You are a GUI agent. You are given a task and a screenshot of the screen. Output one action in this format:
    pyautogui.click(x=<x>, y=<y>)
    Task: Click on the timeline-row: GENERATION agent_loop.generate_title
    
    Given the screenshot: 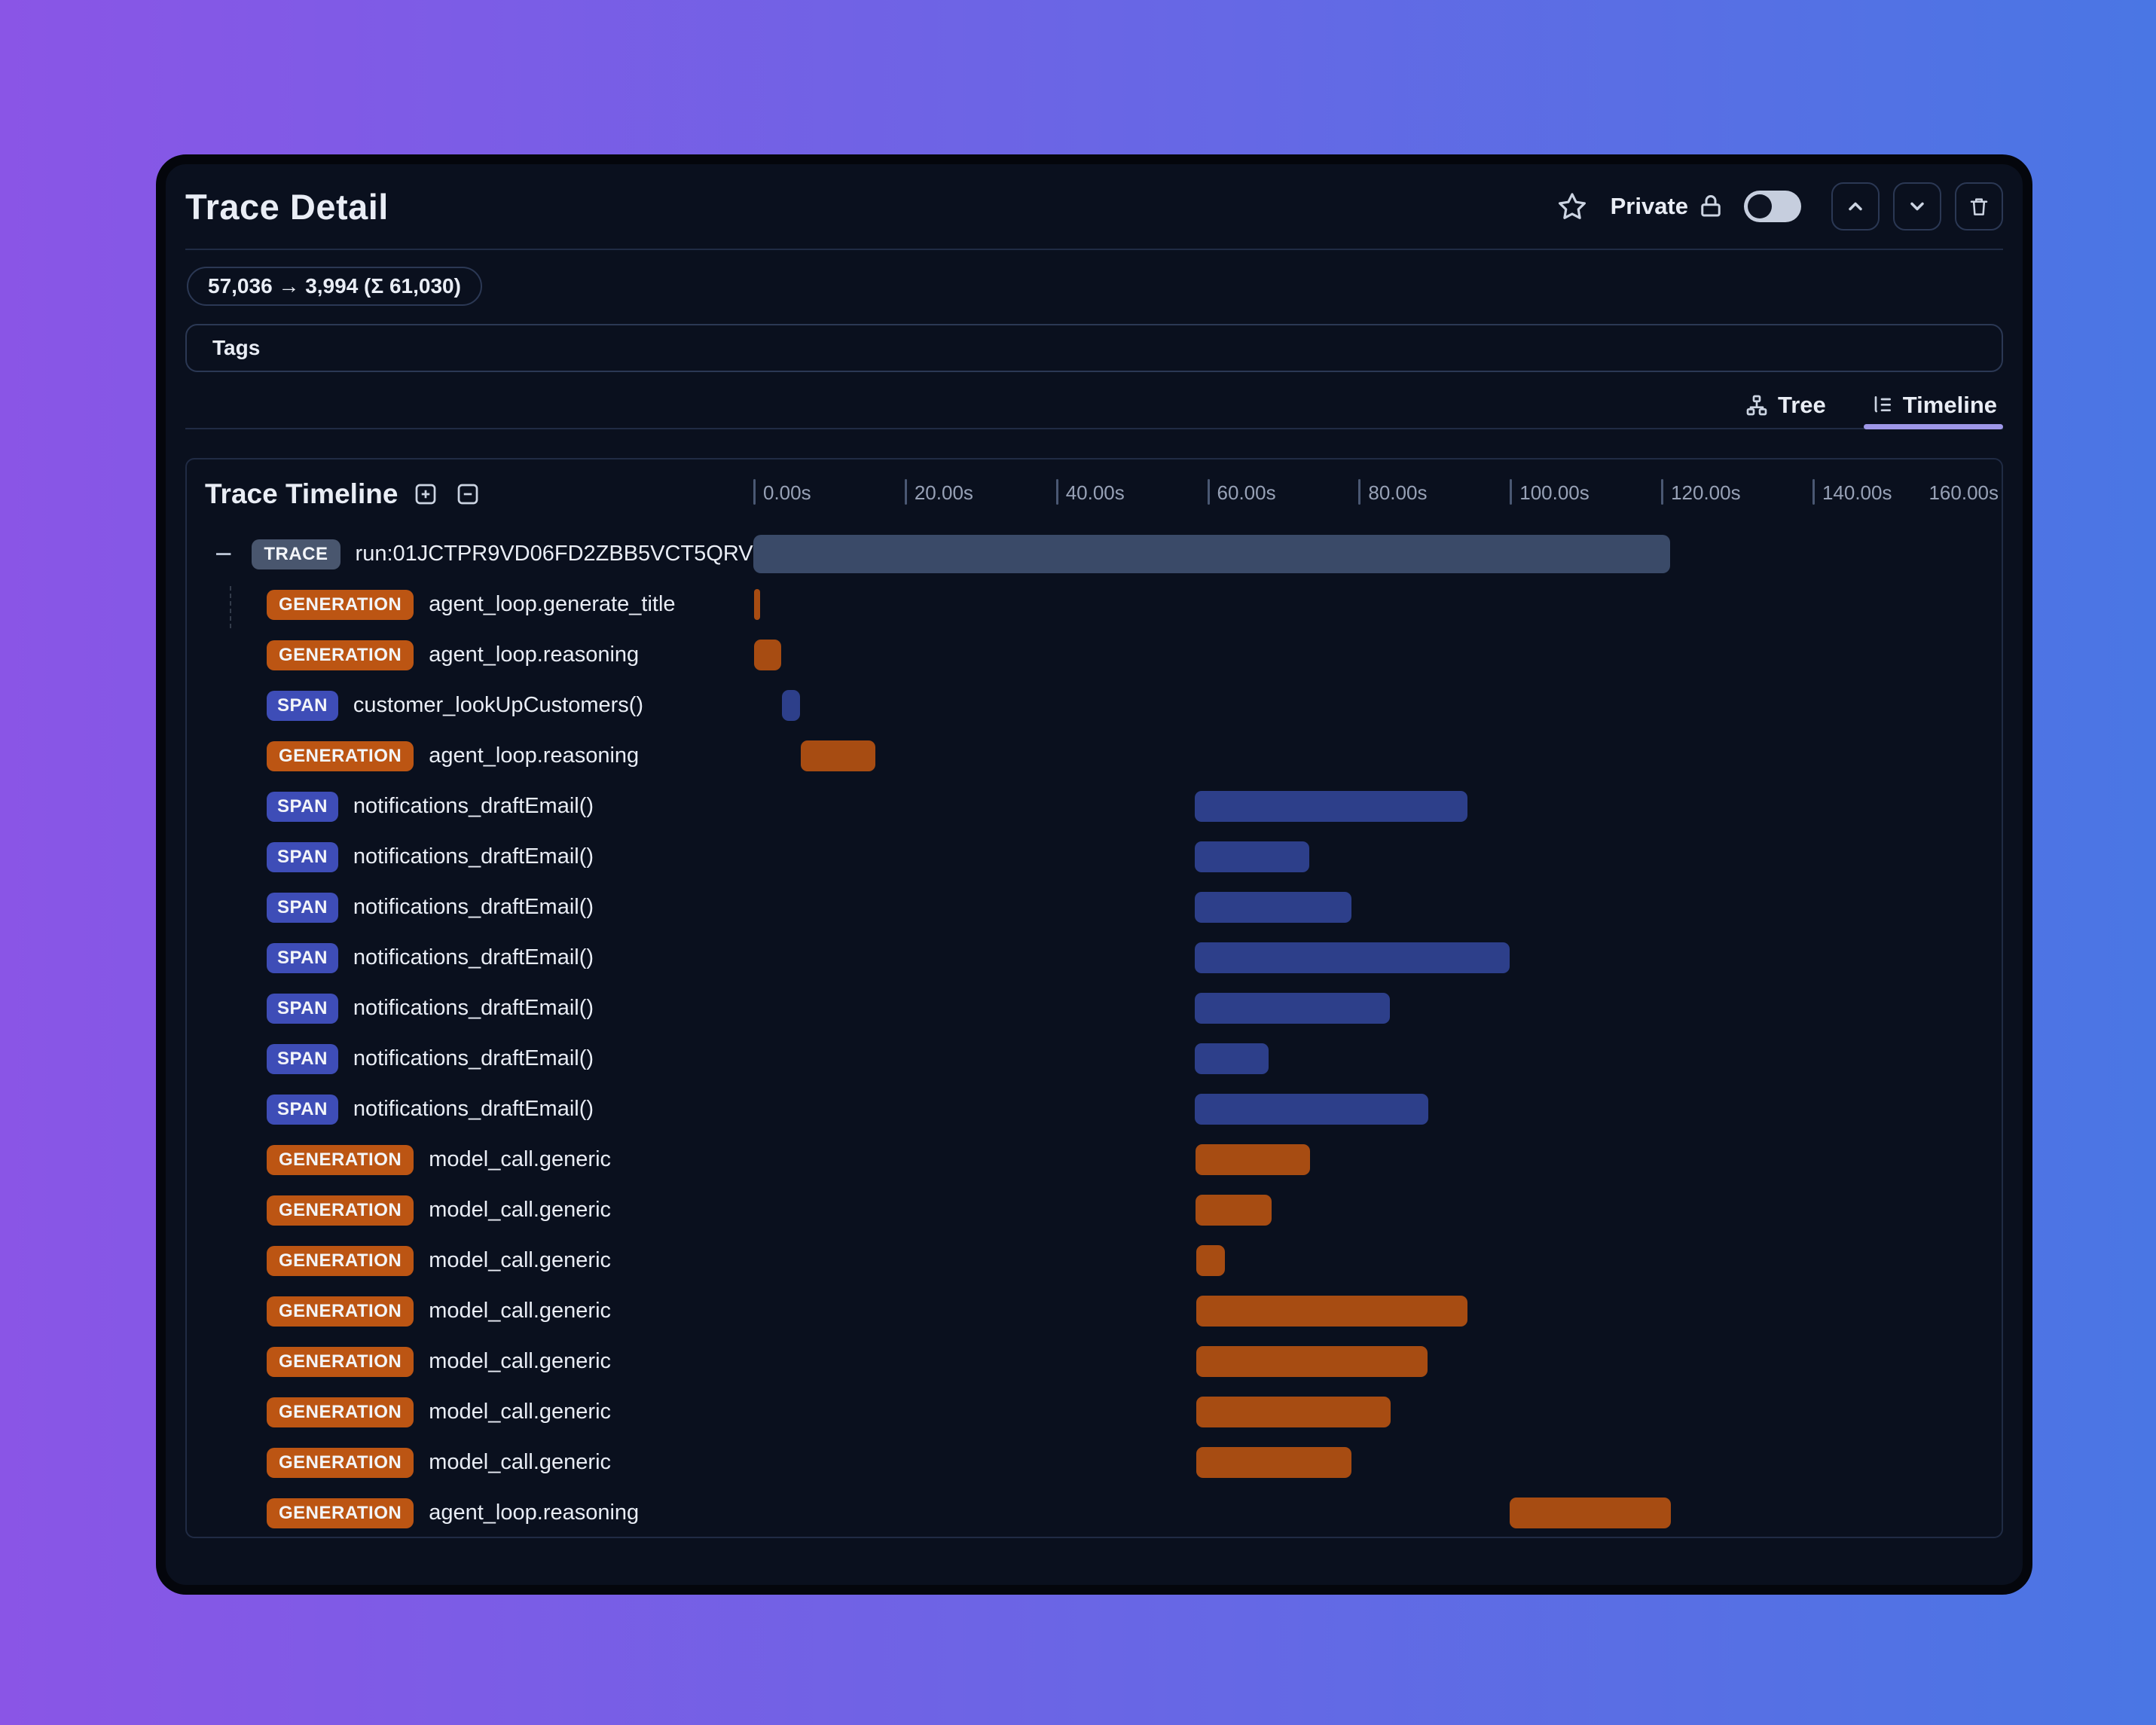 What is the action you would take?
    pyautogui.click(x=1094, y=604)
    